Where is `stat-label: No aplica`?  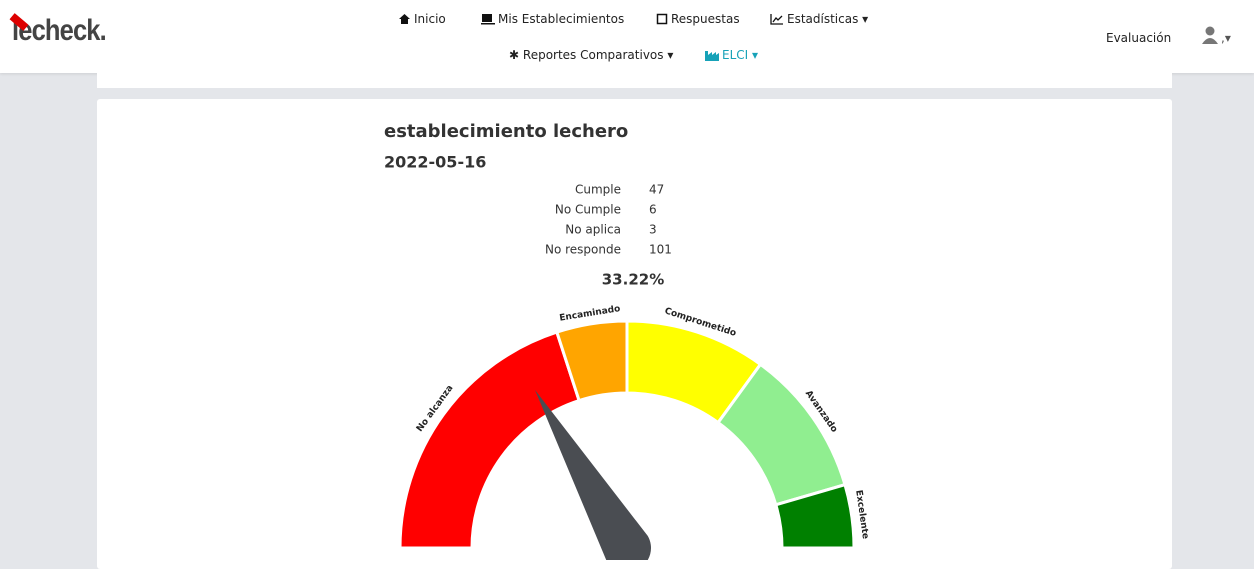
stat-label: No aplica is located at coordinates (593, 230).